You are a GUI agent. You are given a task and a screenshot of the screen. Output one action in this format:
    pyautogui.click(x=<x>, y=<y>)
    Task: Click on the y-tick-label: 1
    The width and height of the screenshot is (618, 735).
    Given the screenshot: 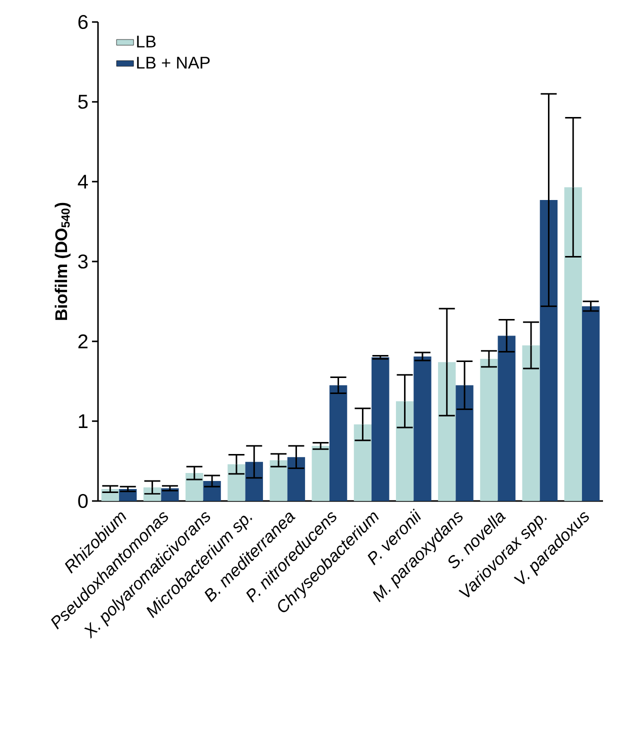 What is the action you would take?
    pyautogui.click(x=83, y=421)
    